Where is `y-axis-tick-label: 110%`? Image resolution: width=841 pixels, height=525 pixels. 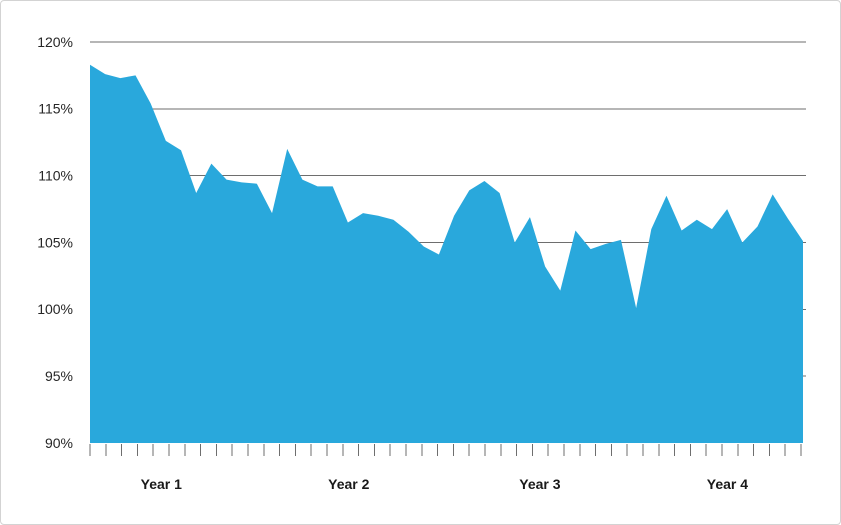
y-axis-tick-label: 110% is located at coordinates (55, 176).